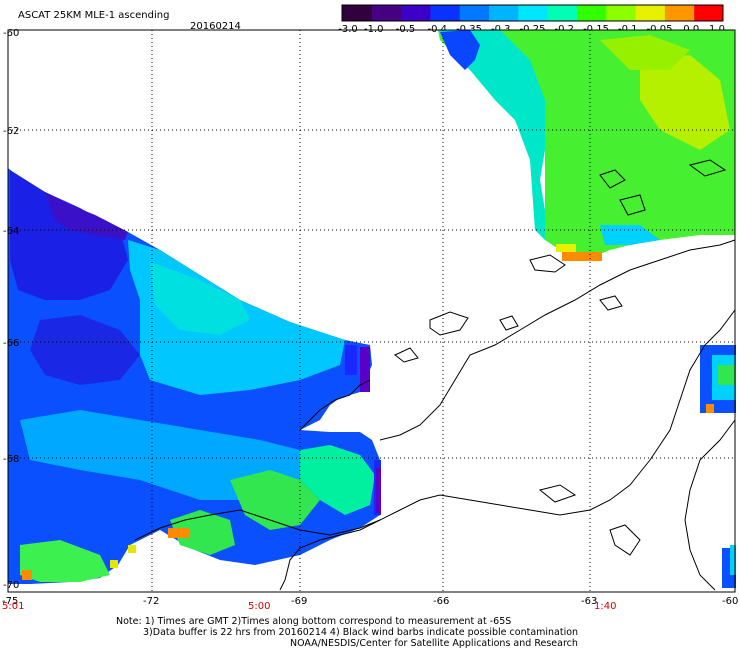  I want to click on lon-label-63: -63, so click(589, 601).